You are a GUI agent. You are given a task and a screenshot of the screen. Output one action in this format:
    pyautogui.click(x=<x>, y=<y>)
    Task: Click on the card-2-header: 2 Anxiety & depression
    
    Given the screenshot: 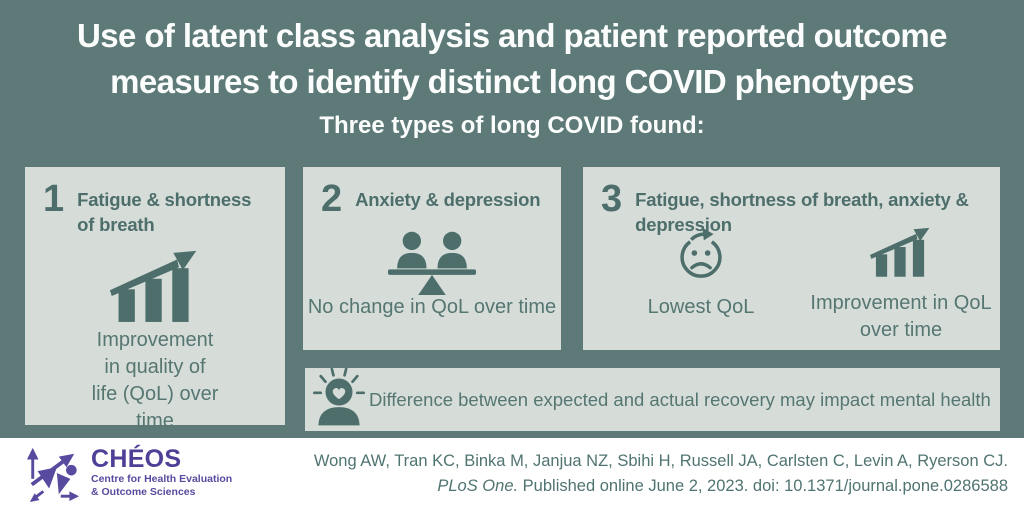 What is the action you would take?
    pyautogui.click(x=432, y=193)
    